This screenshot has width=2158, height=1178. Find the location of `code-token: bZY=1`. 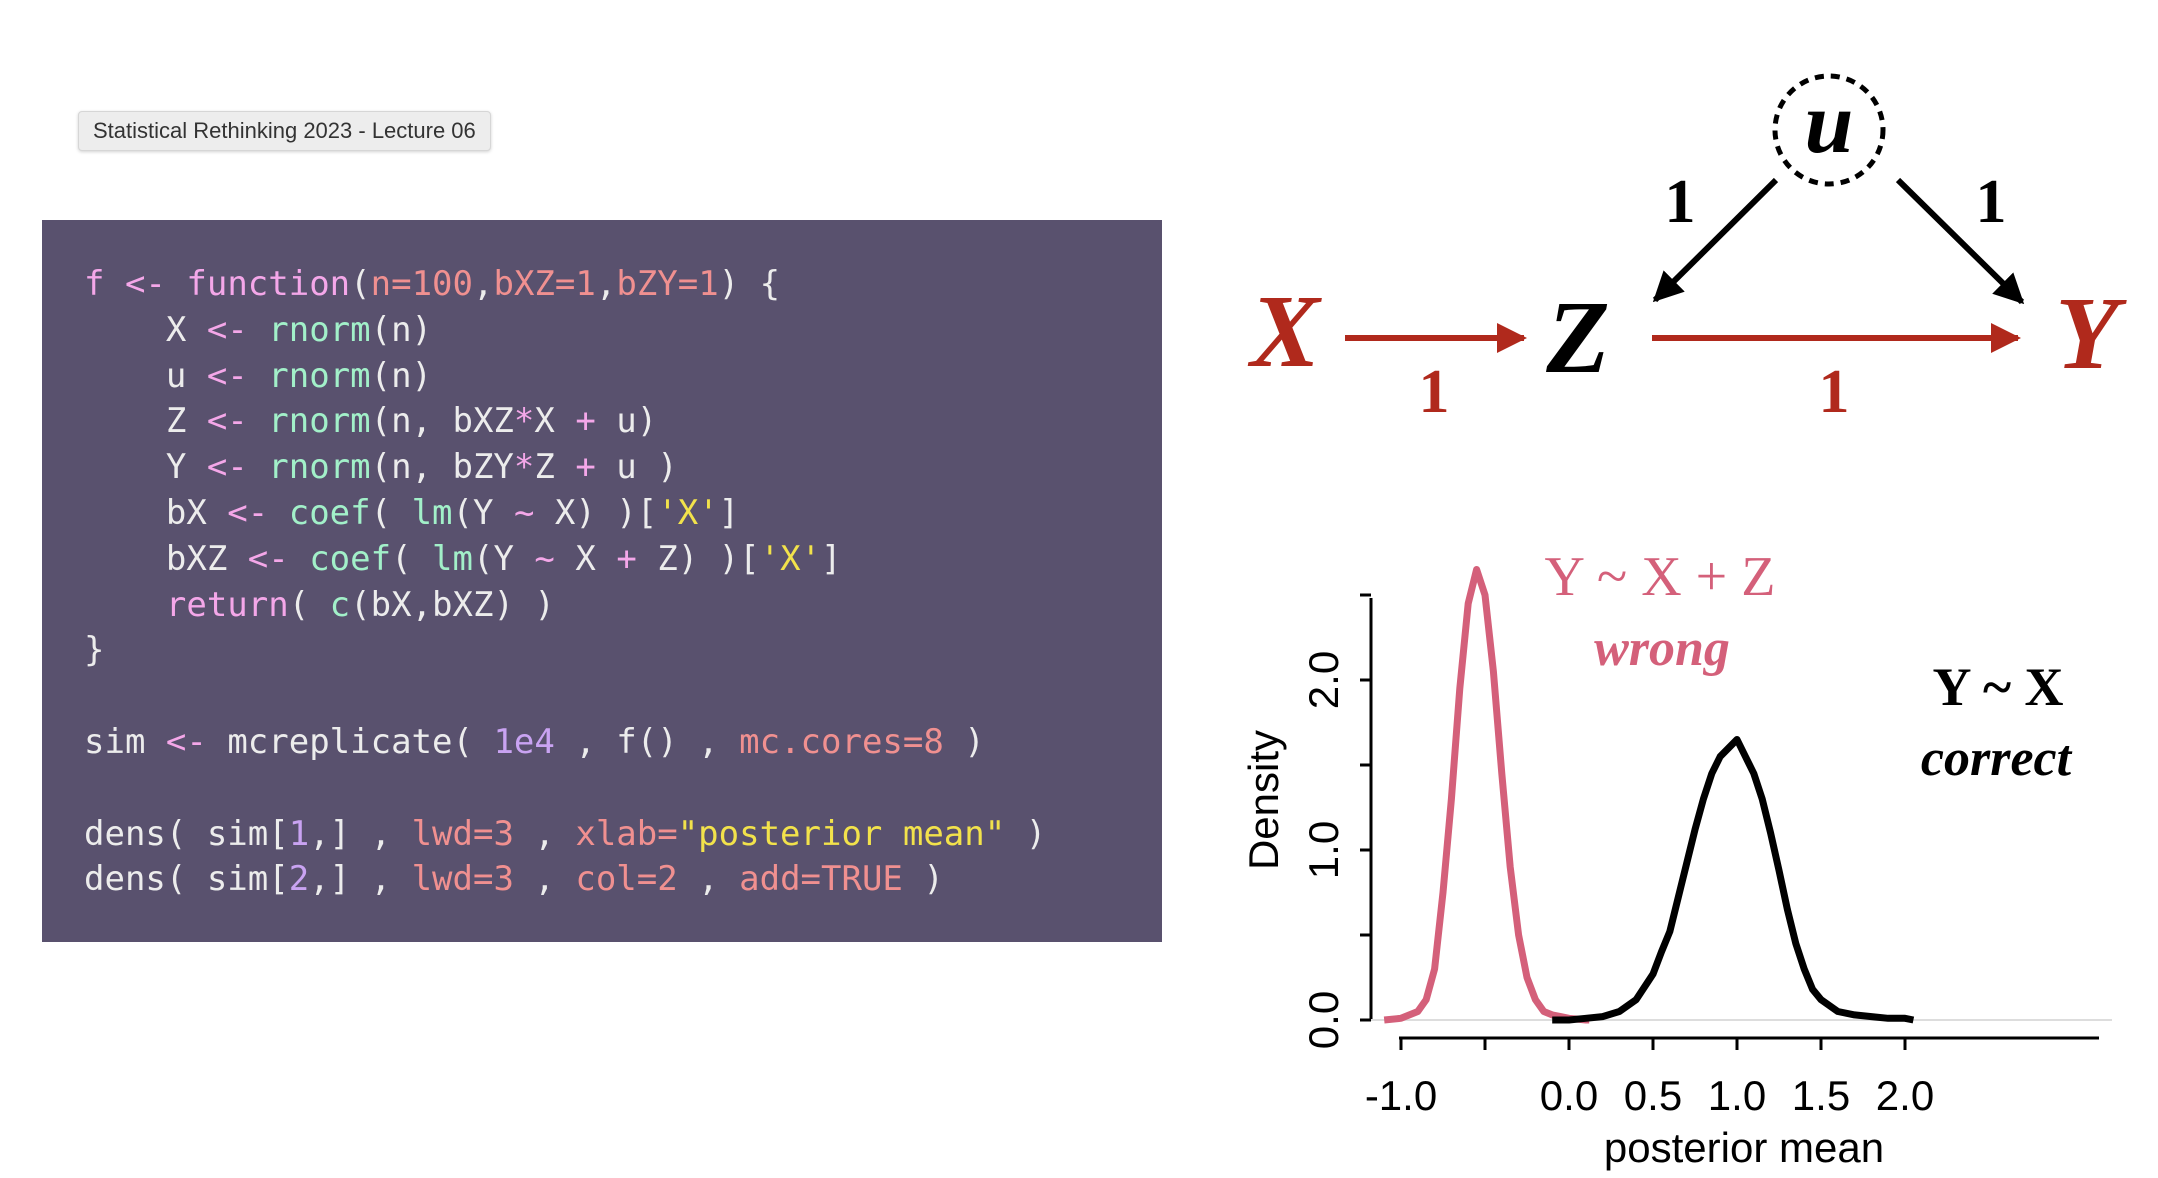

code-token: bZY=1 is located at coordinates (667, 284).